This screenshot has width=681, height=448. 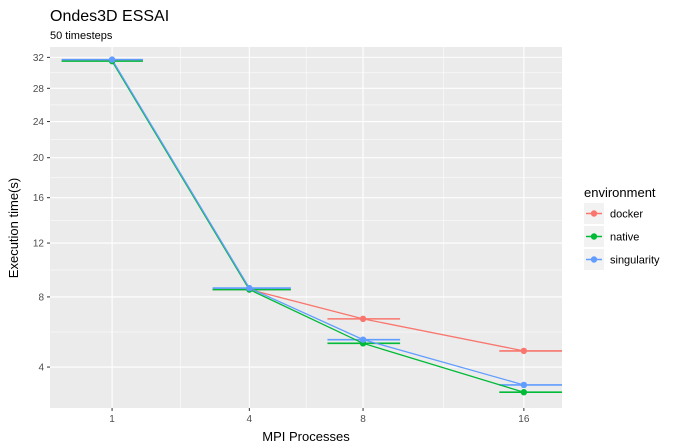 I want to click on y-tick-label: 12, so click(x=39, y=244).